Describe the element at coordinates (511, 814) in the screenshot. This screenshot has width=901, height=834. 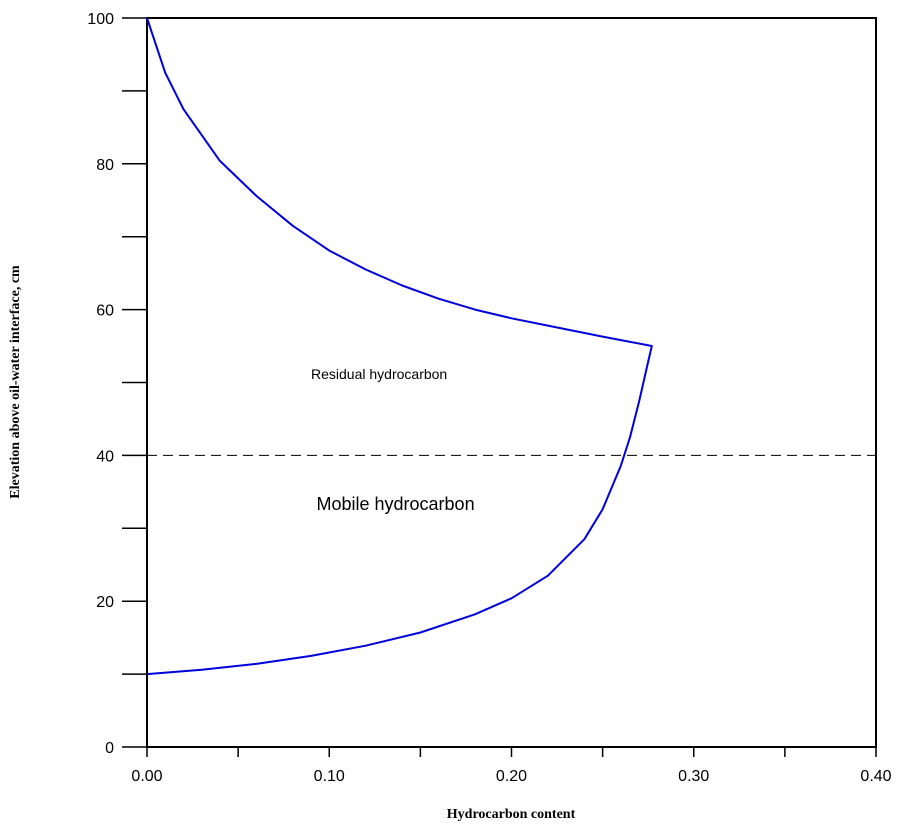
I see `x-axis-title: Hydrocarbon content` at that location.